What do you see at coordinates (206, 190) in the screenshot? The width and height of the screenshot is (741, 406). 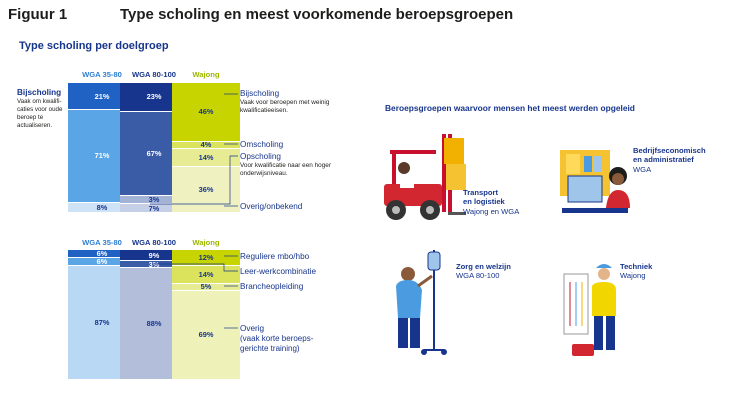 I see `bar-segment-wajong-4: 36%` at bounding box center [206, 190].